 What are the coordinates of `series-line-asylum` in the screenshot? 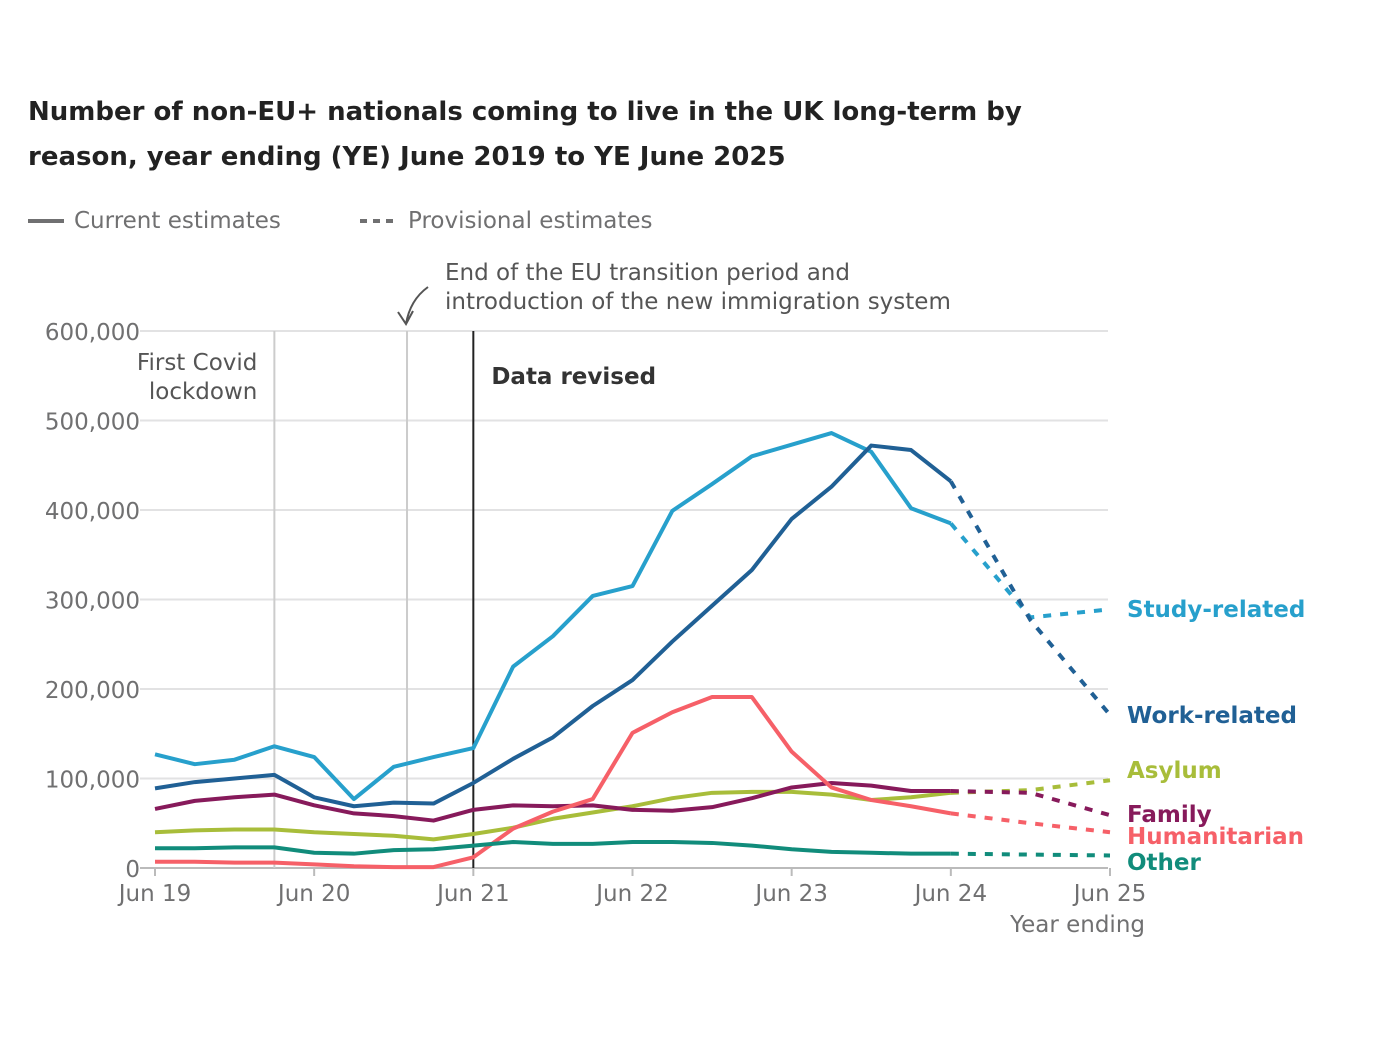 It's located at (553, 815).